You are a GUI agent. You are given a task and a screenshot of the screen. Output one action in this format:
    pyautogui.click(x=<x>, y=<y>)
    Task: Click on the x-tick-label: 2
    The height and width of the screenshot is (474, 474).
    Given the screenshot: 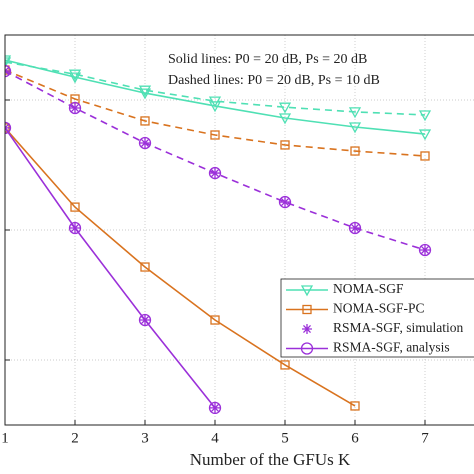 What is the action you would take?
    pyautogui.click(x=75, y=438)
    